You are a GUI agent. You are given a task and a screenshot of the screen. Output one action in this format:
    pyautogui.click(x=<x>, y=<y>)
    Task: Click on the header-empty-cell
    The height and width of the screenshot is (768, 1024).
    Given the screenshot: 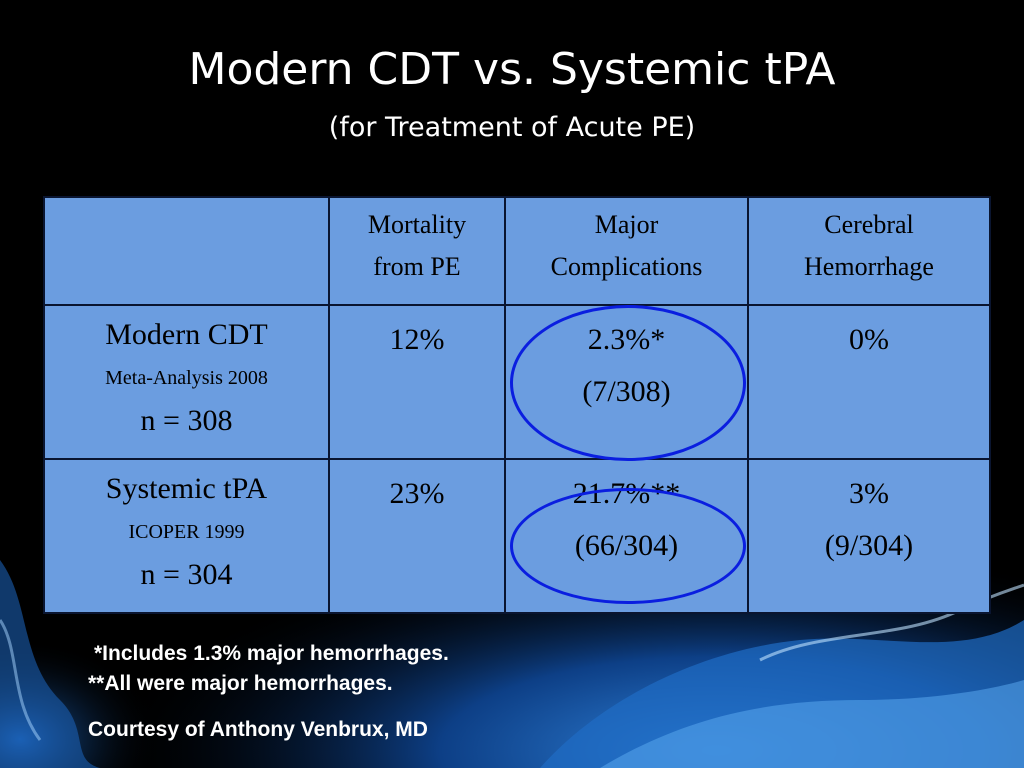 What is the action you would take?
    pyautogui.click(x=186, y=251)
    